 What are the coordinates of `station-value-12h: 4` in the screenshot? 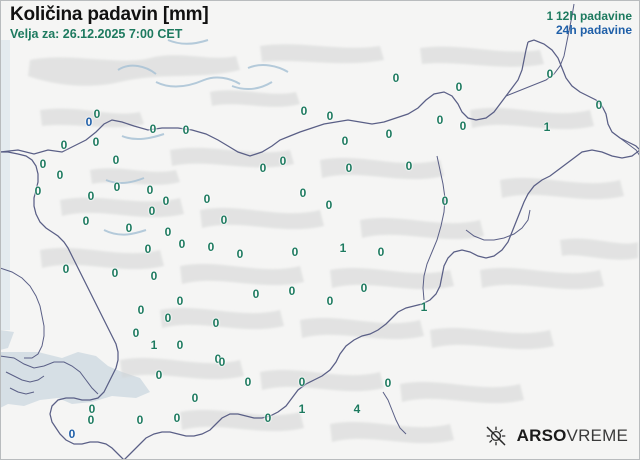 It's located at (357, 409).